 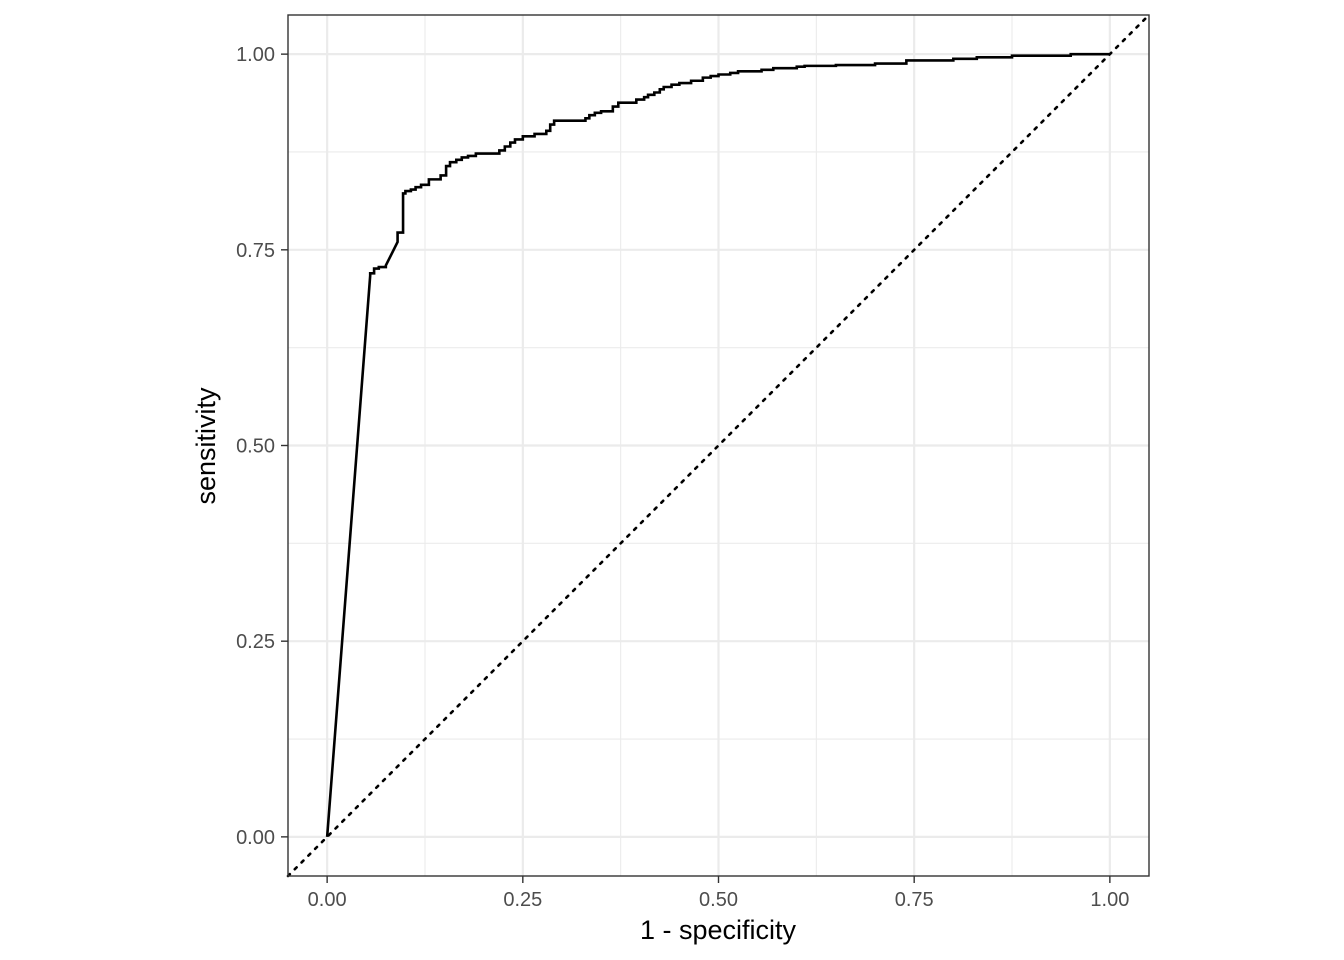 I want to click on x-tick-label: 0.50, so click(x=718, y=900).